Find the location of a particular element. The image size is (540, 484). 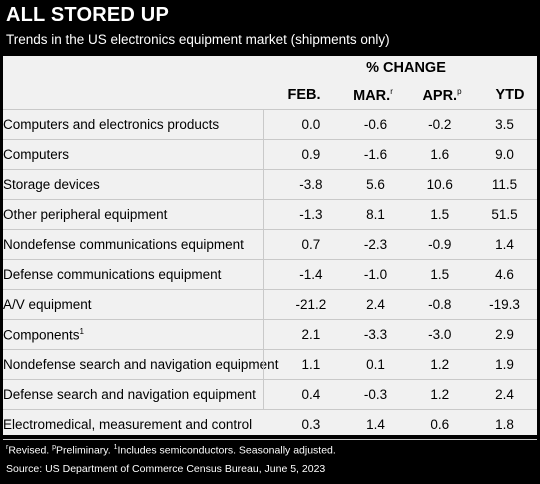

table-cell: -3.8 is located at coordinates (311, 184).